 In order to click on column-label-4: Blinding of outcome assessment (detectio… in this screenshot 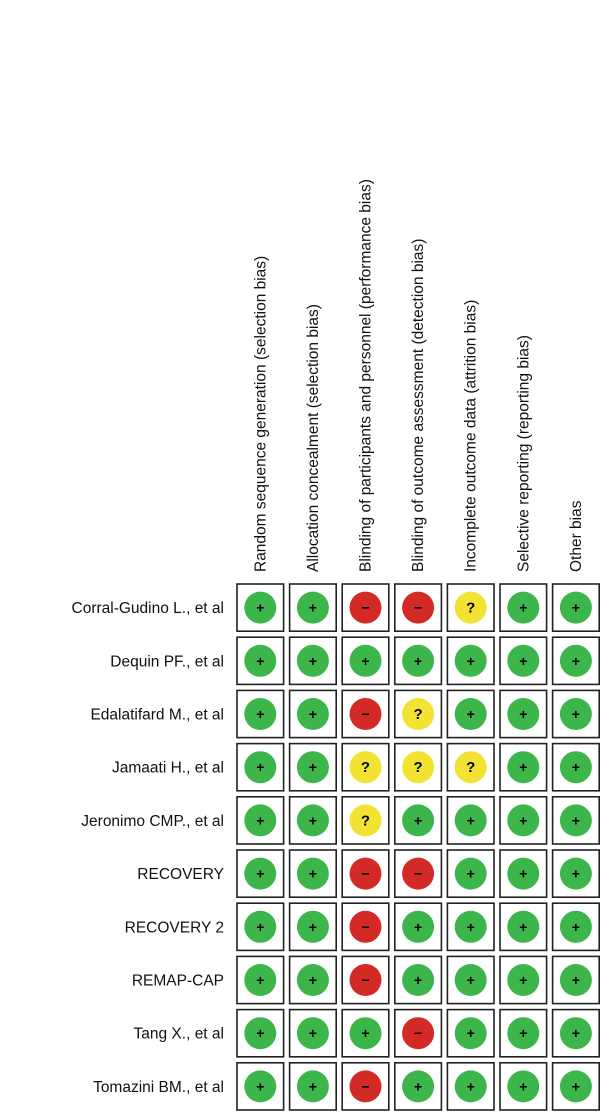, I will do `click(418, 405)`.